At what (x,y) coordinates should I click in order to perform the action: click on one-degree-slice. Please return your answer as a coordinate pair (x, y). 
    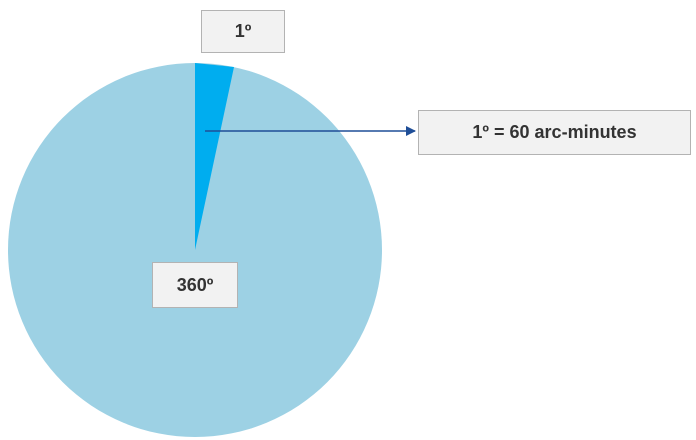
    Looking at the image, I should click on (214, 156).